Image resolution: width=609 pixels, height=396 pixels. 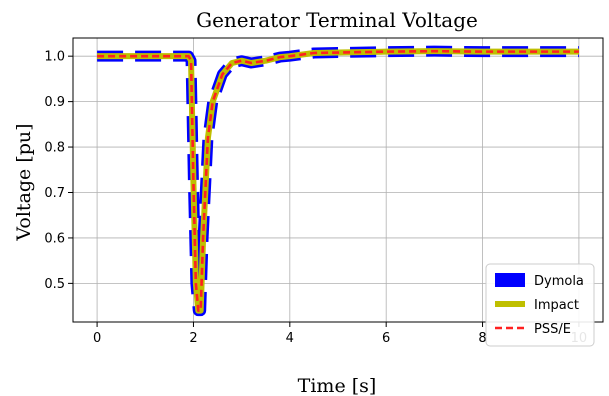 What do you see at coordinates (510, 280) in the screenshot?
I see `legend-swatch-dymola` at bounding box center [510, 280].